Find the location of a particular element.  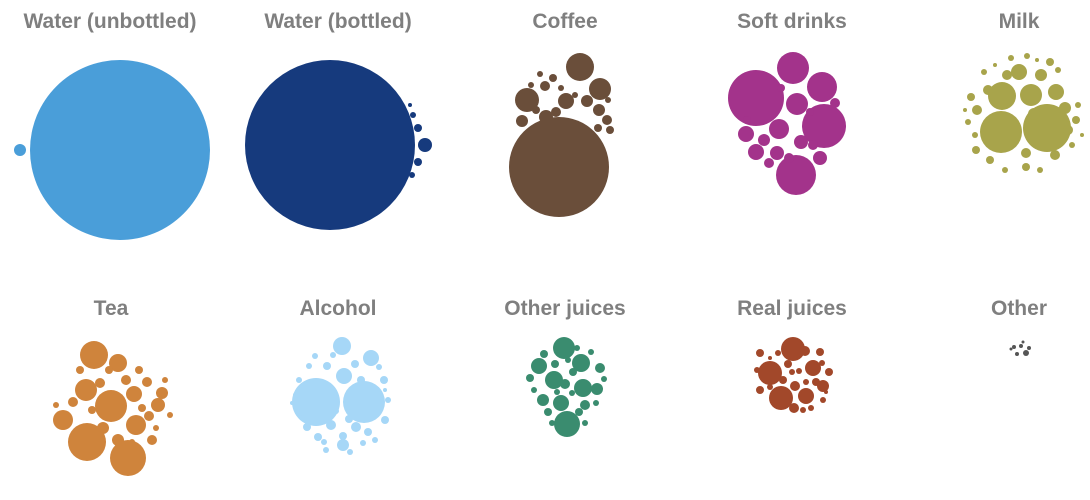

bubble-group-tea is located at coordinates (113, 408).